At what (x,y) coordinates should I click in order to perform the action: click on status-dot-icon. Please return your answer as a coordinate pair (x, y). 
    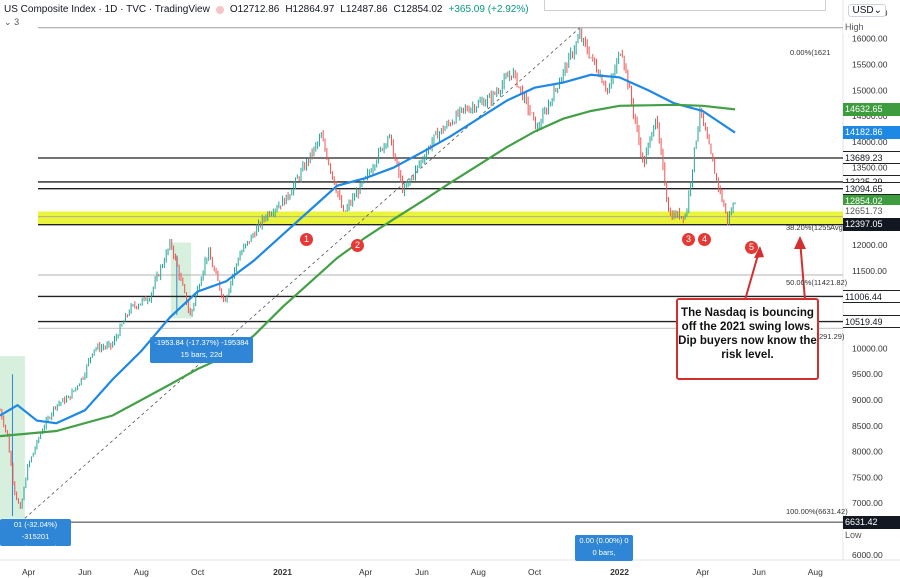
    Looking at the image, I should click on (219, 9).